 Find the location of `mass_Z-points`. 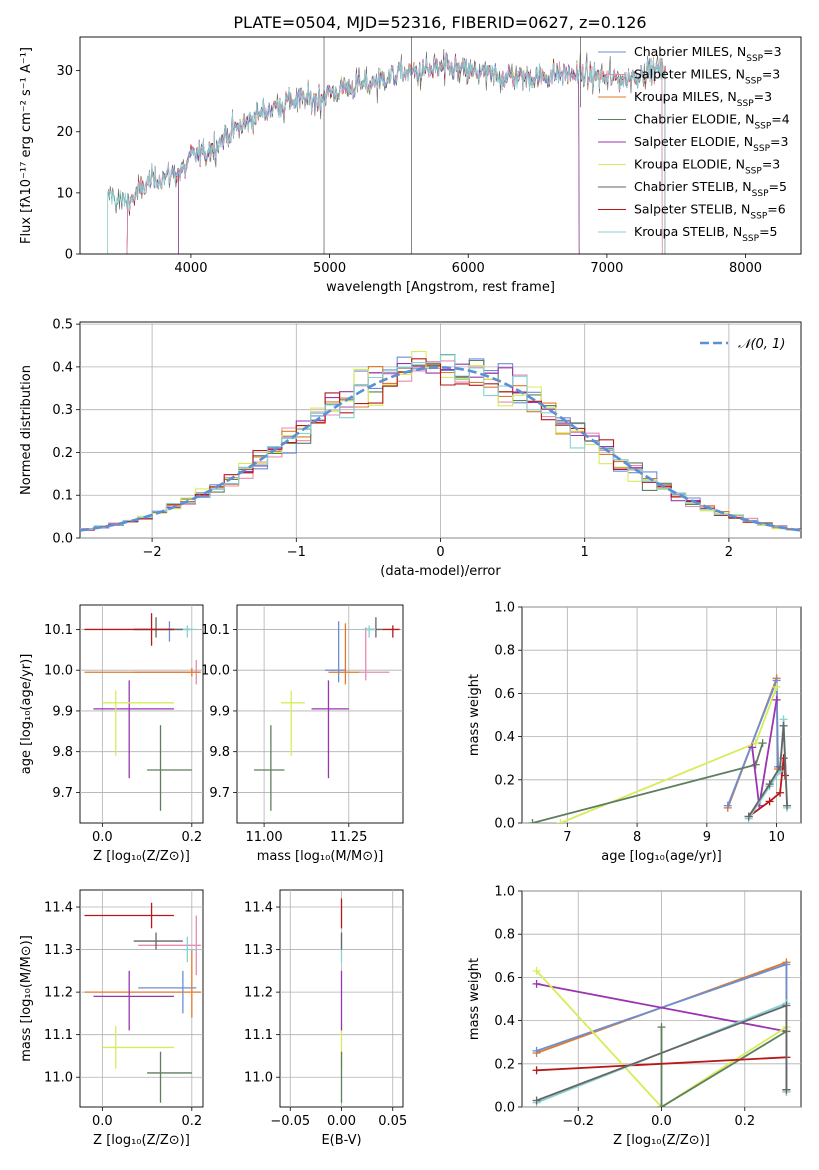

mass_Z-points is located at coordinates (142, 1002).